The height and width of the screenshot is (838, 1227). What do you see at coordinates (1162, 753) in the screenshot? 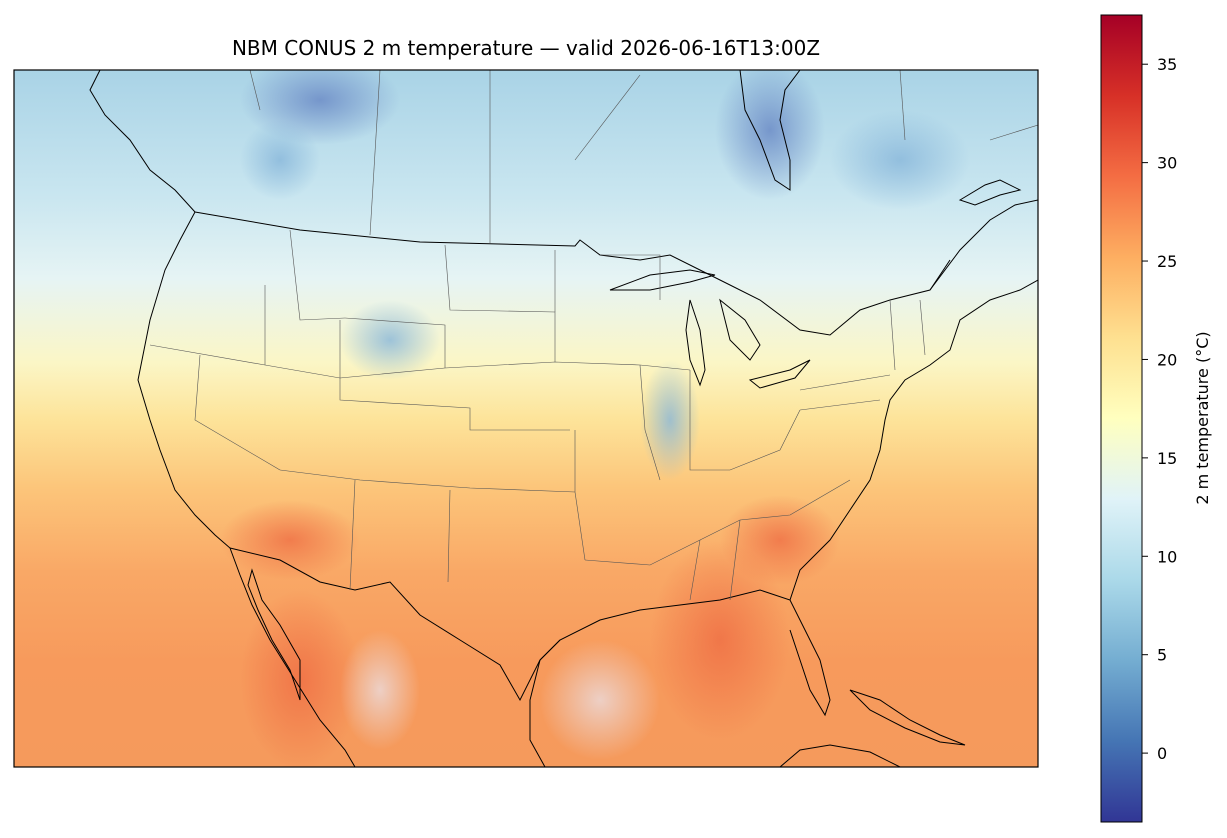
I see `colorbar-tick-label: 0` at bounding box center [1162, 753].